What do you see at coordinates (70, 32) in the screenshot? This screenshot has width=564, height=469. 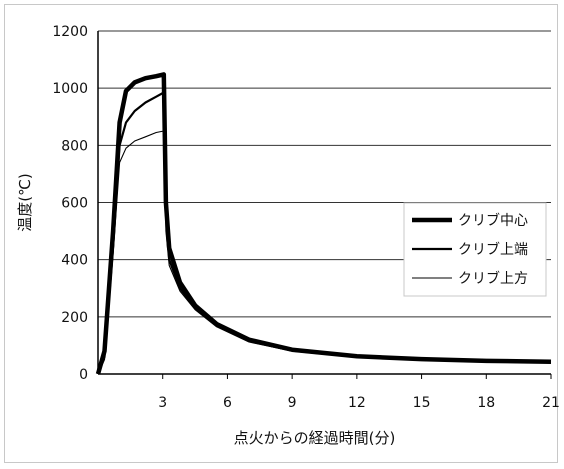 I see `y-tick-label: 1200` at bounding box center [70, 32].